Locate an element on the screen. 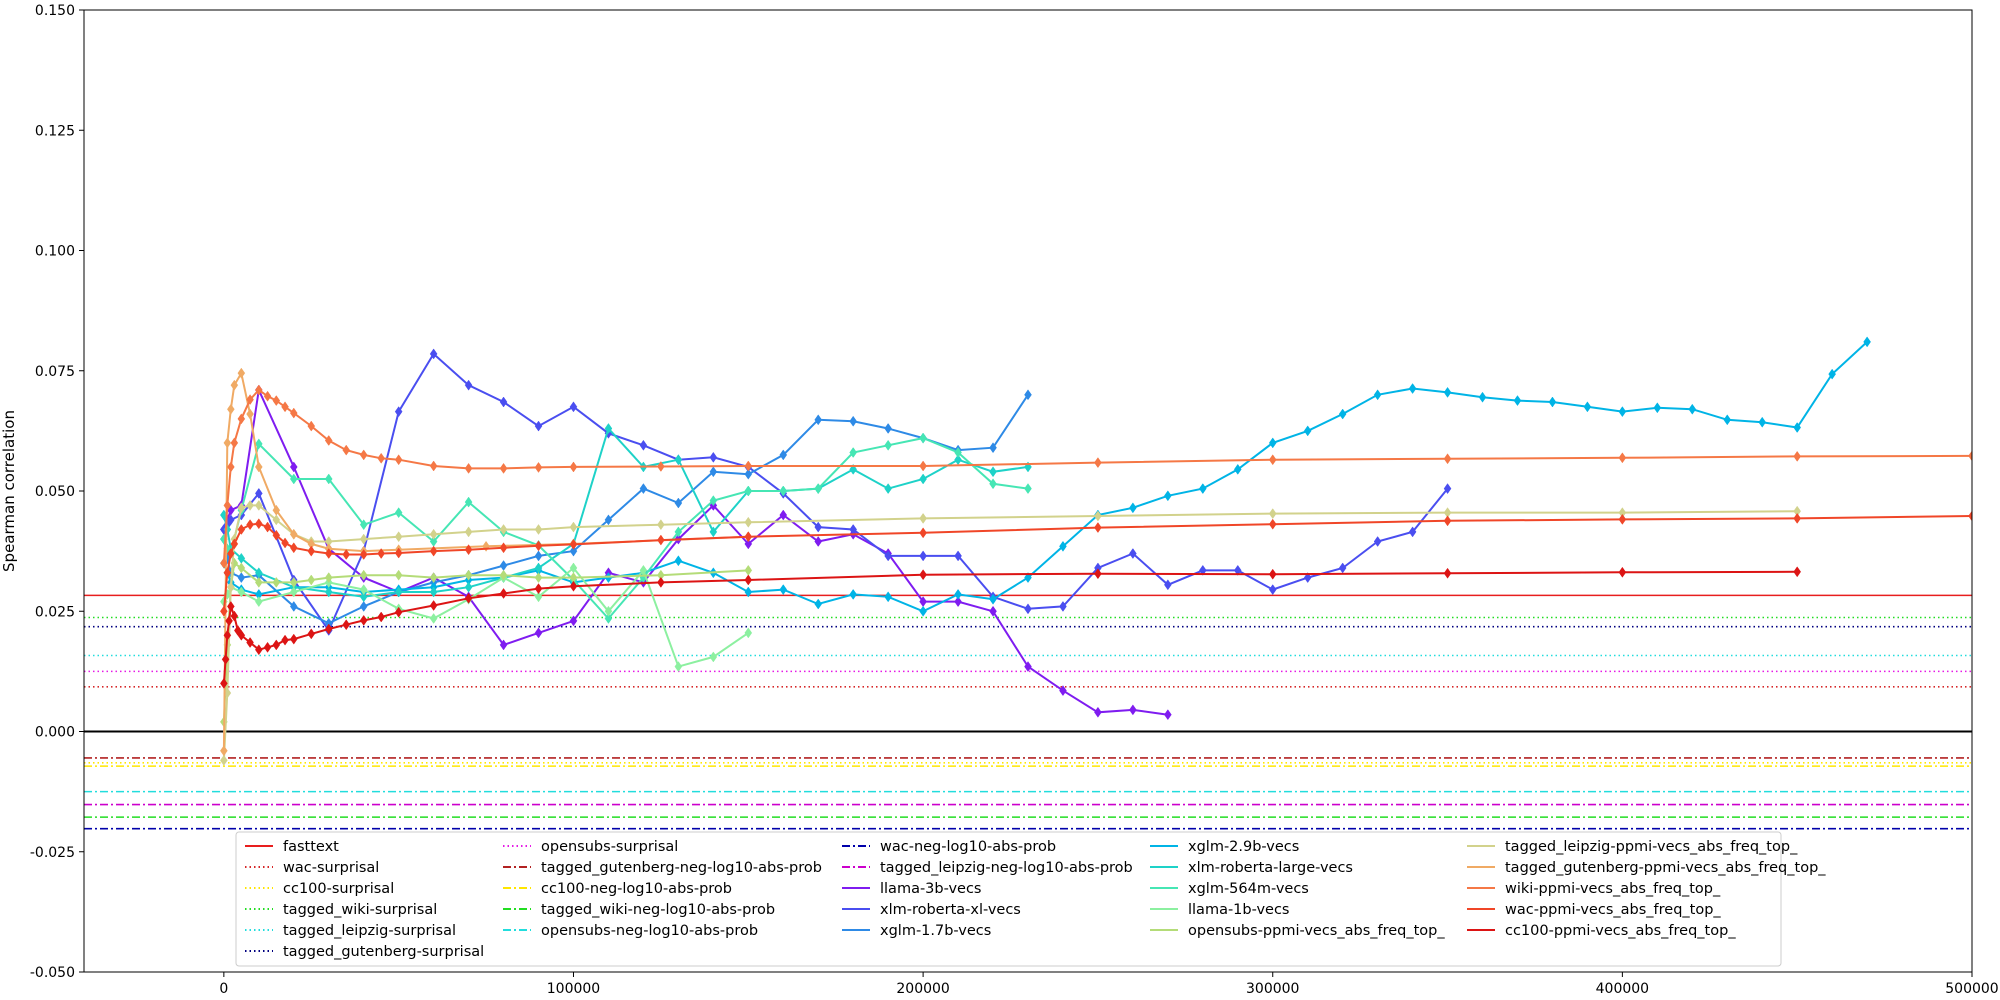  point-xglm-1.7b-vecs-17 is located at coordinates (713, 472).